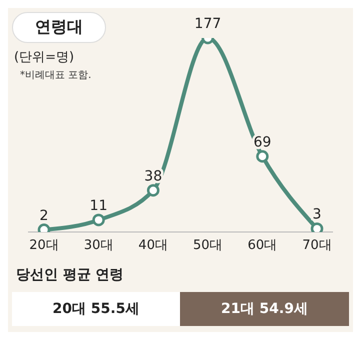  What do you see at coordinates (44, 246) in the screenshot?
I see `x-tick-label: 20대` at bounding box center [44, 246].